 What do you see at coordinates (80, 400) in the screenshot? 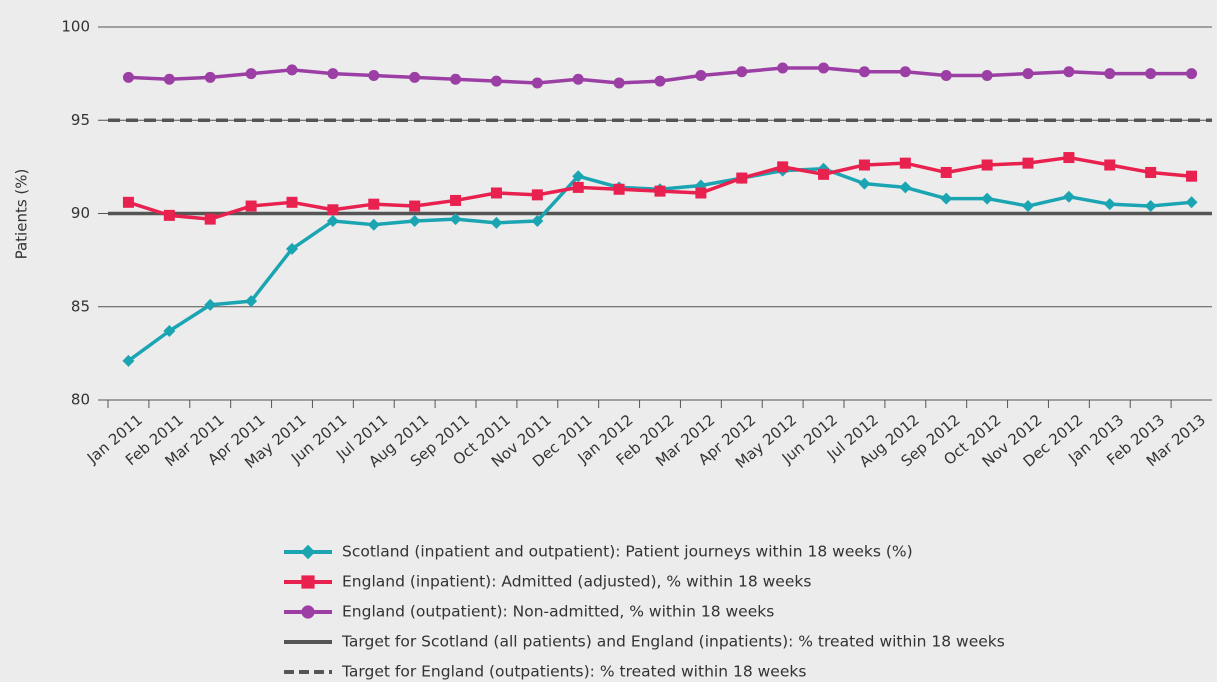
I see `y-tick-label: 80` at bounding box center [80, 400].